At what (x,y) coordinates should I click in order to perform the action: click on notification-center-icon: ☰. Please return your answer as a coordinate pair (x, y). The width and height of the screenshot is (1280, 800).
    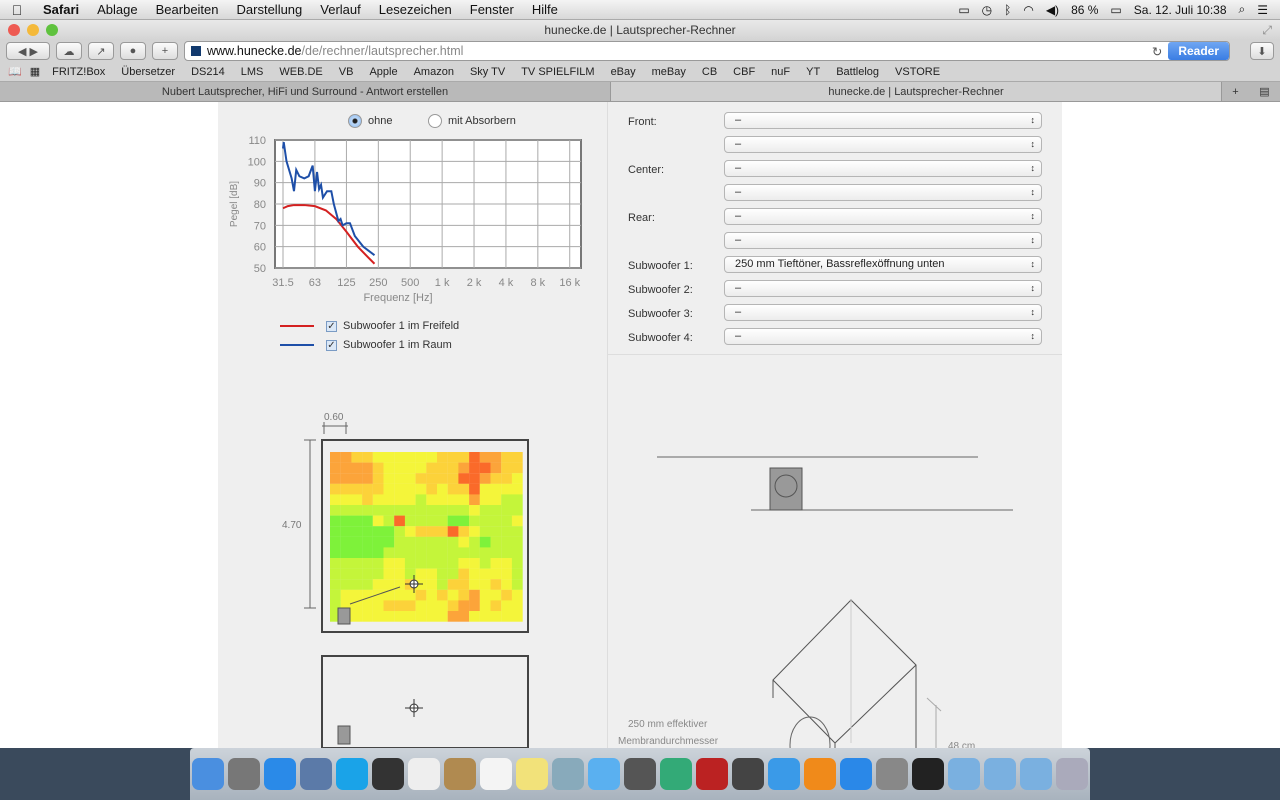
    Looking at the image, I should click on (1262, 9).